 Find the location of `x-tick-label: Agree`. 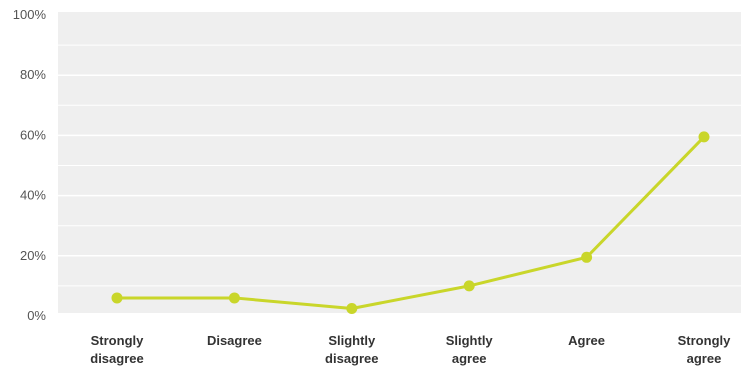

x-tick-label: Agree is located at coordinates (586, 340).